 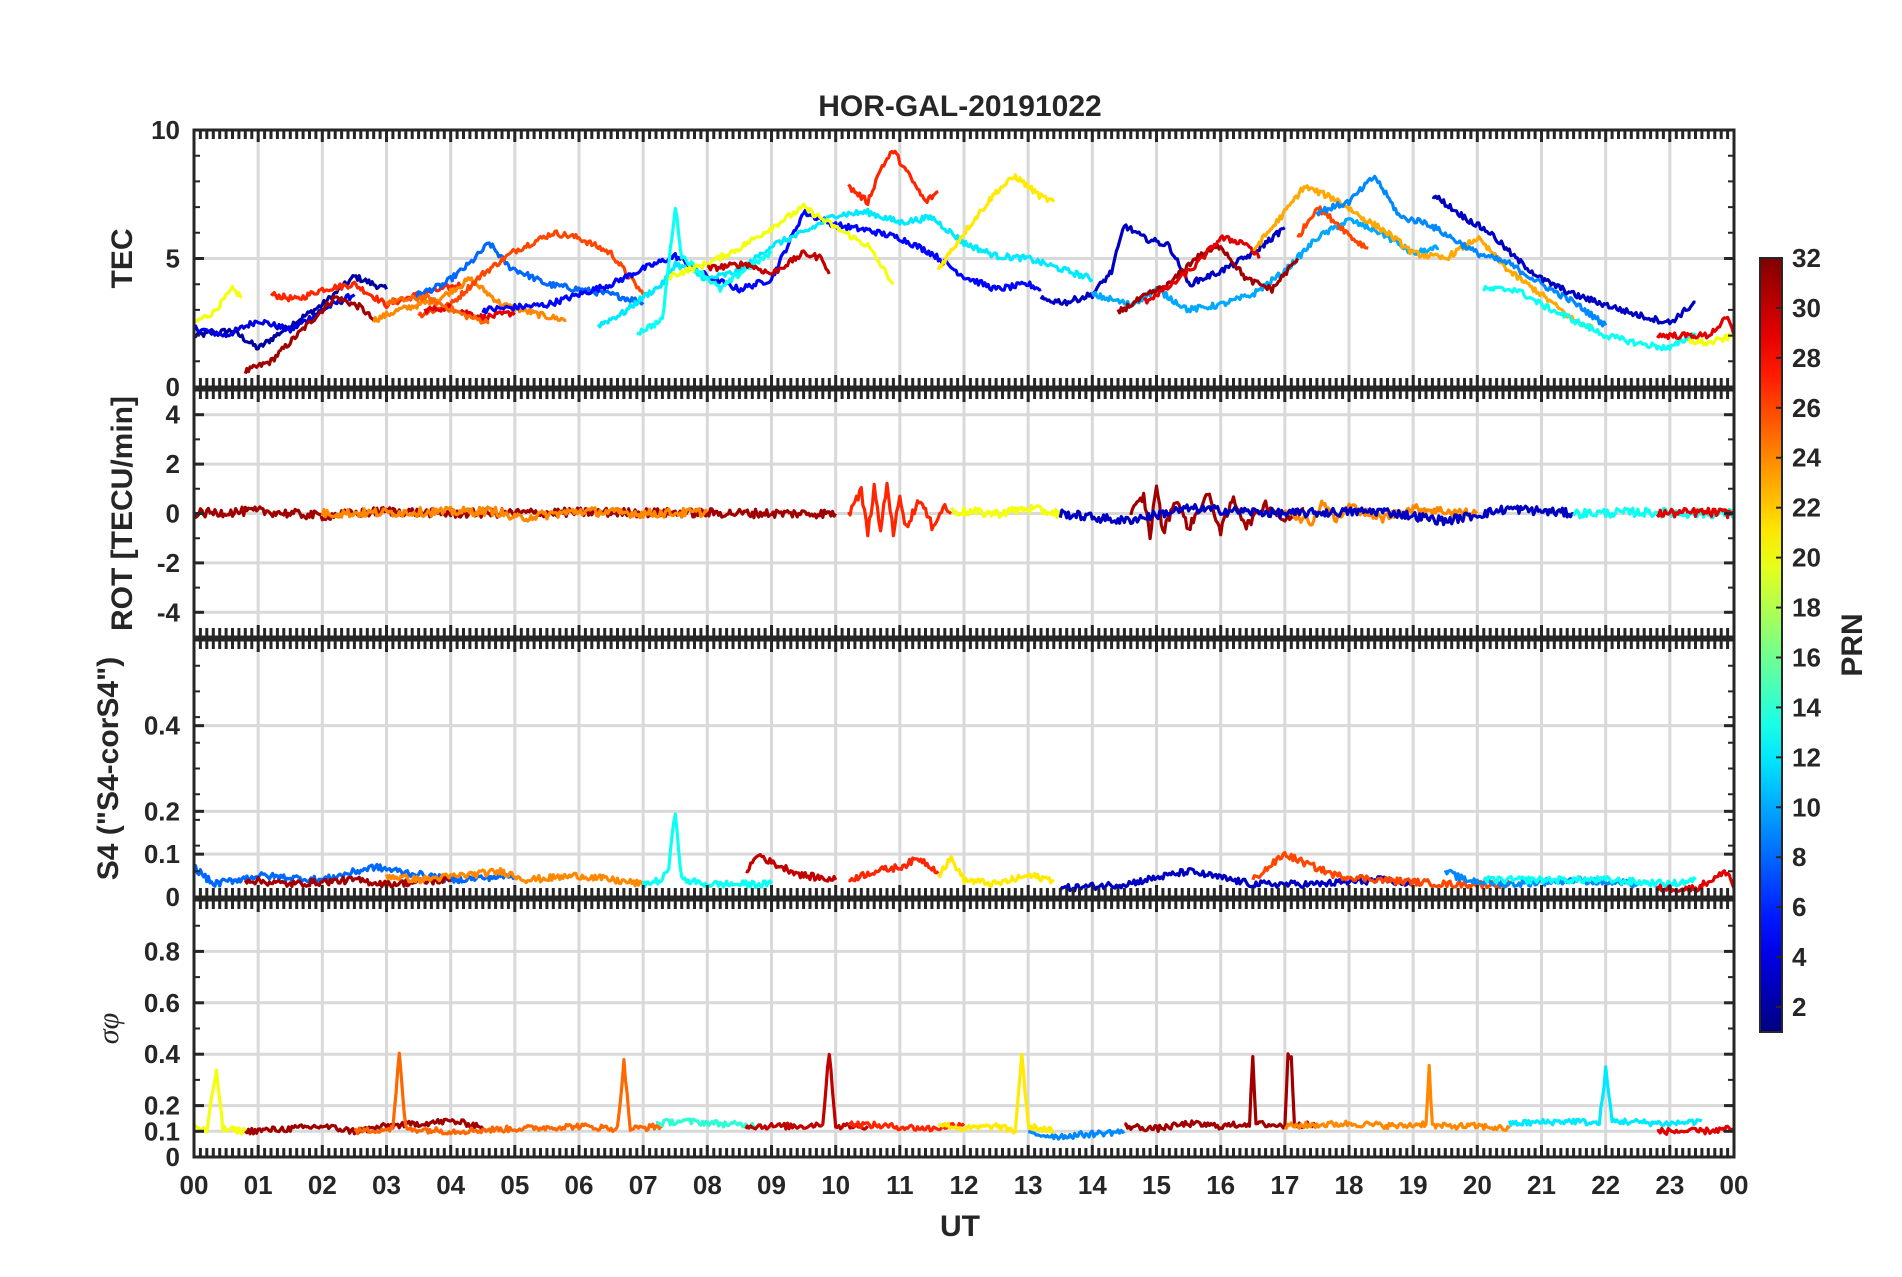 What do you see at coordinates (122, 259) in the screenshot?
I see `y-axis-label-tec: TEC` at bounding box center [122, 259].